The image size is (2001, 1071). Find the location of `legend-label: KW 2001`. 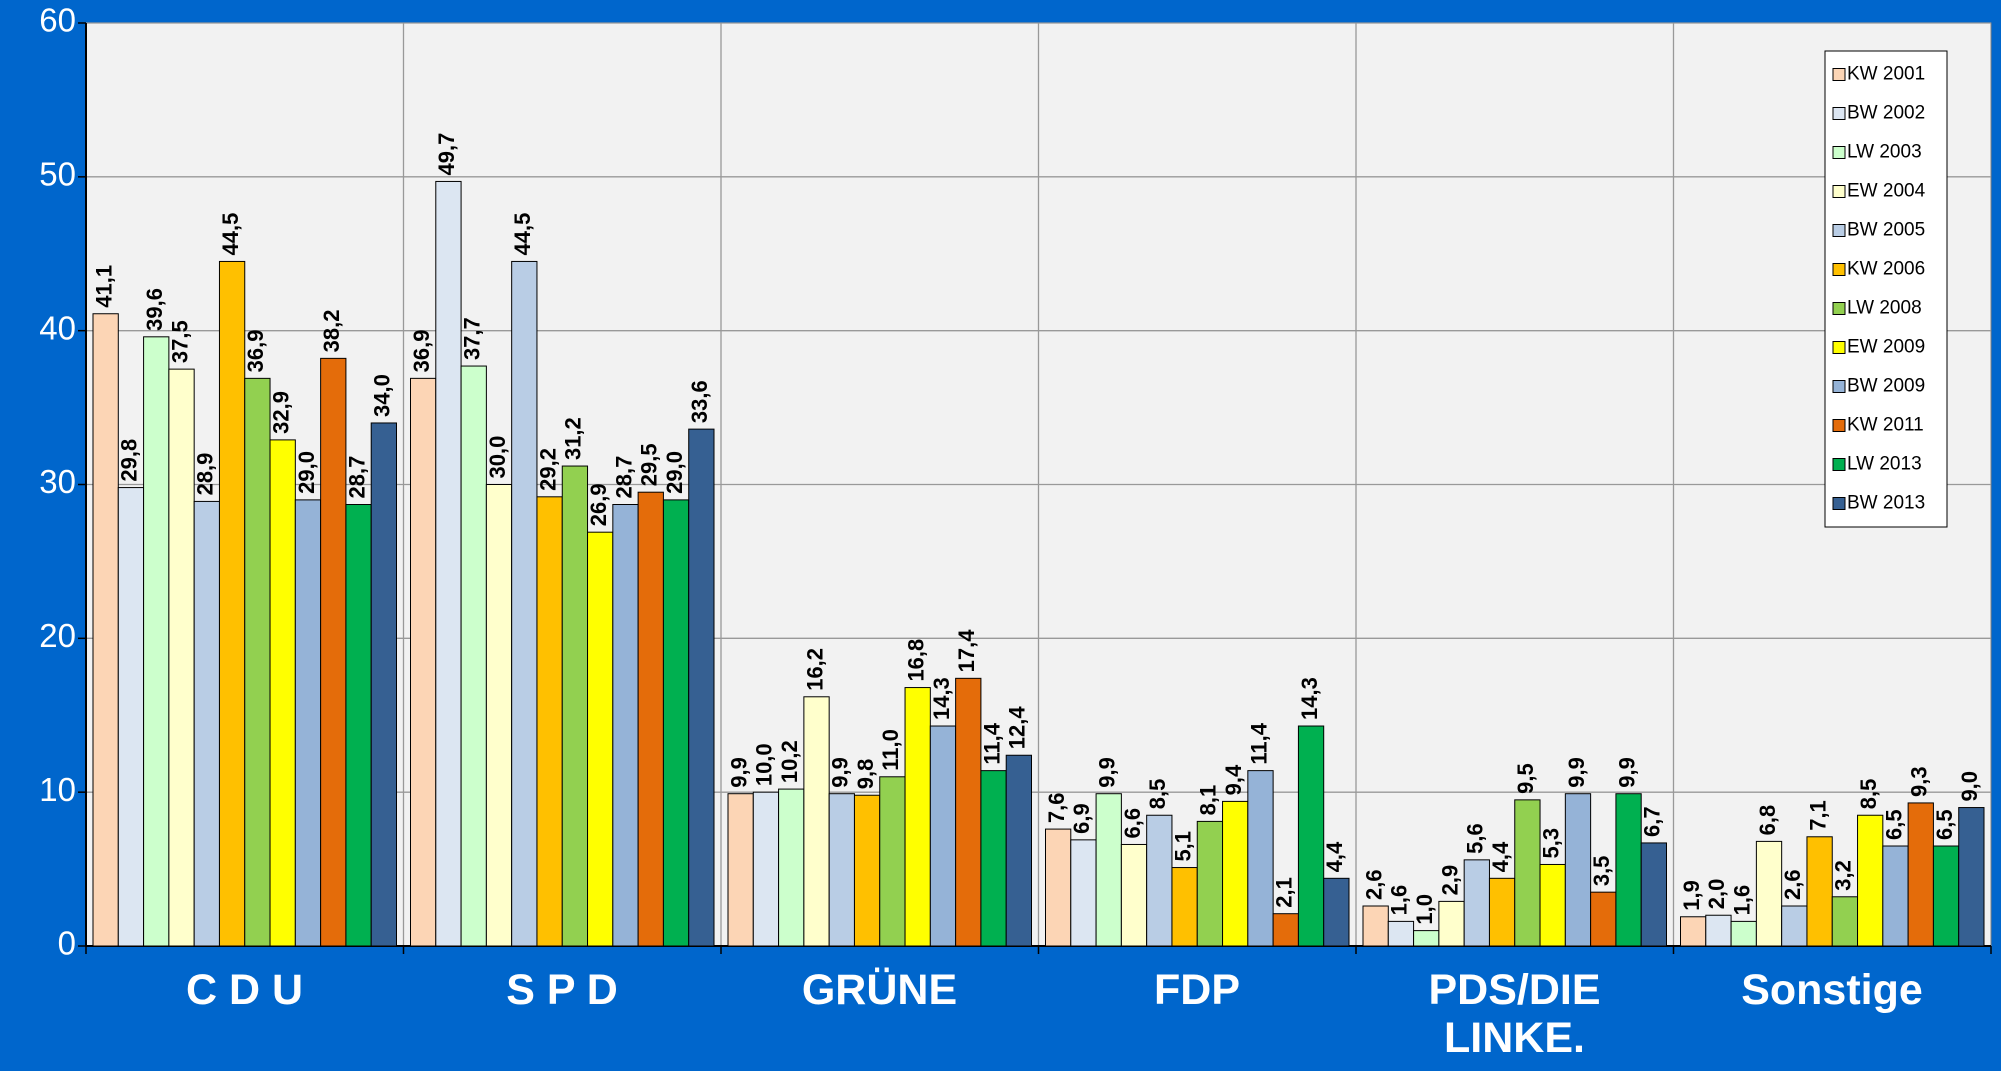

legend-label: KW 2001 is located at coordinates (1886, 74).